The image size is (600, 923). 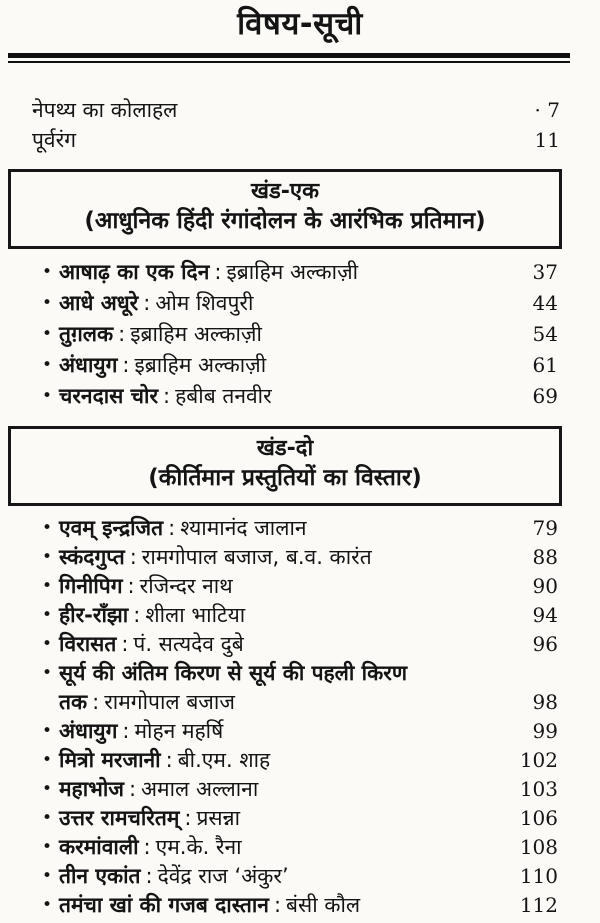 I want to click on toc-row: • करमांवाली: एम.के. रैना 108, so click(x=300, y=847).